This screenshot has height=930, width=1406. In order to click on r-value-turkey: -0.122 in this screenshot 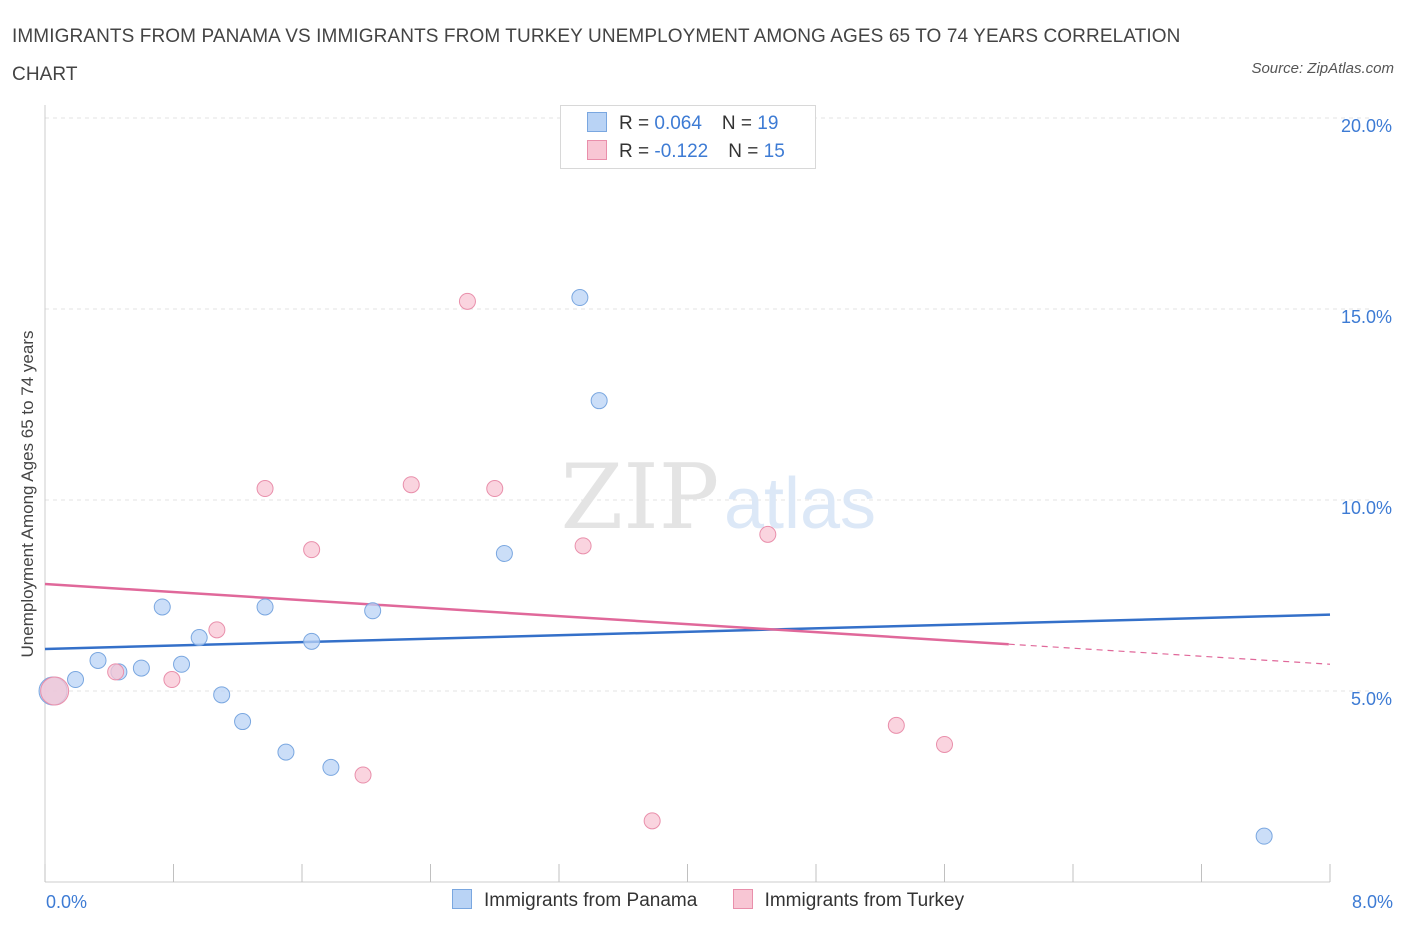, I will do `click(681, 151)`.